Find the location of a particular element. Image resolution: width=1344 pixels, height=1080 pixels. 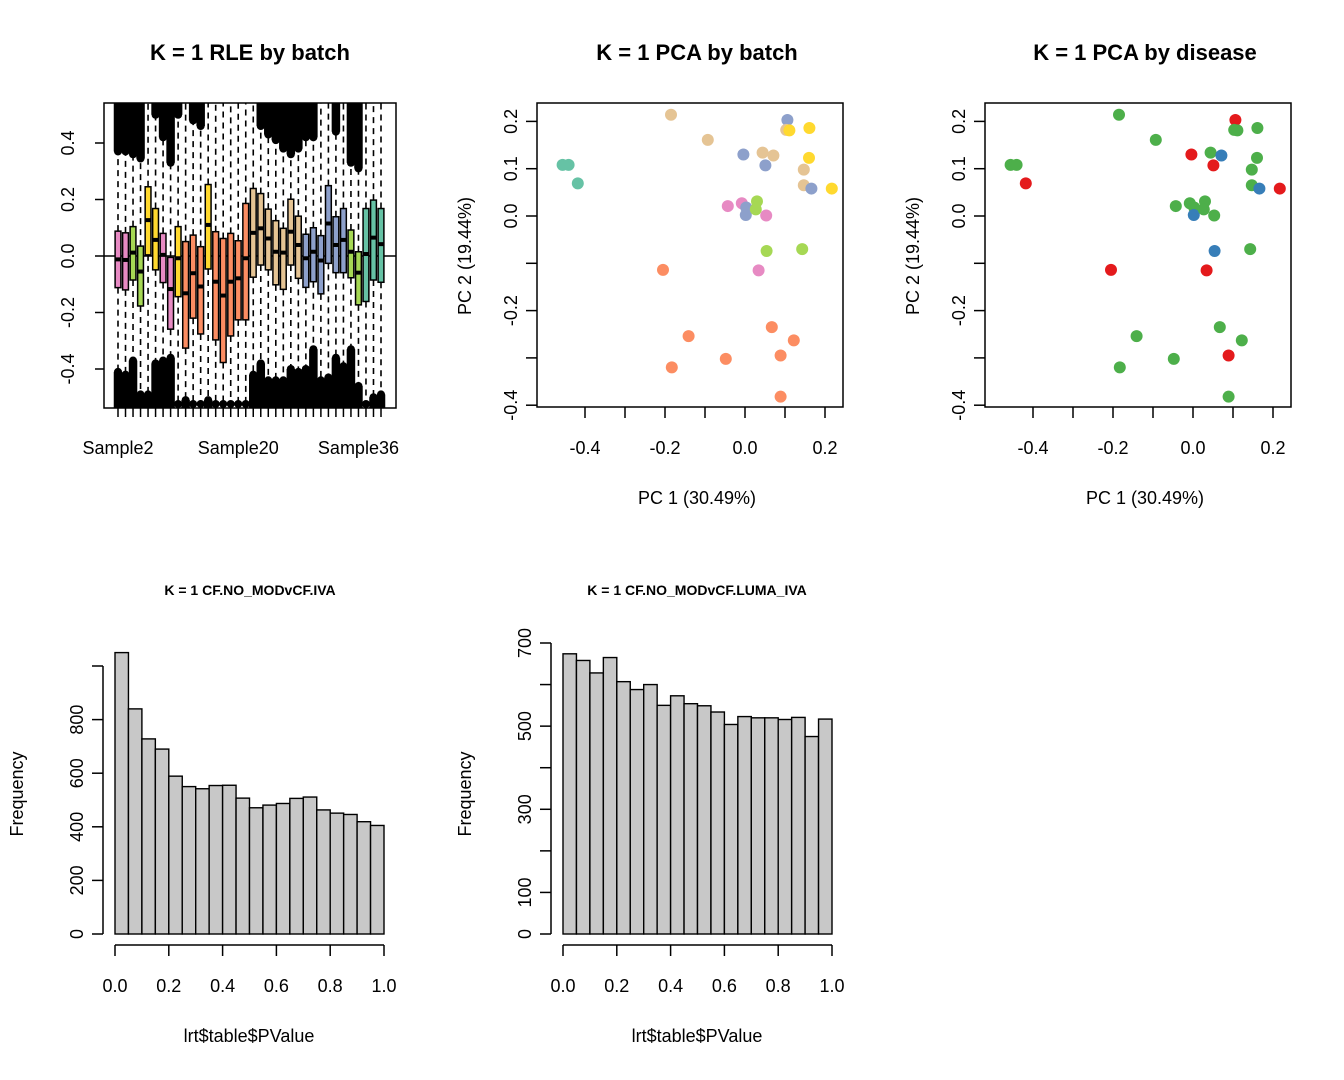

y-tick-label: -0.4 is located at coordinates (959, 405).